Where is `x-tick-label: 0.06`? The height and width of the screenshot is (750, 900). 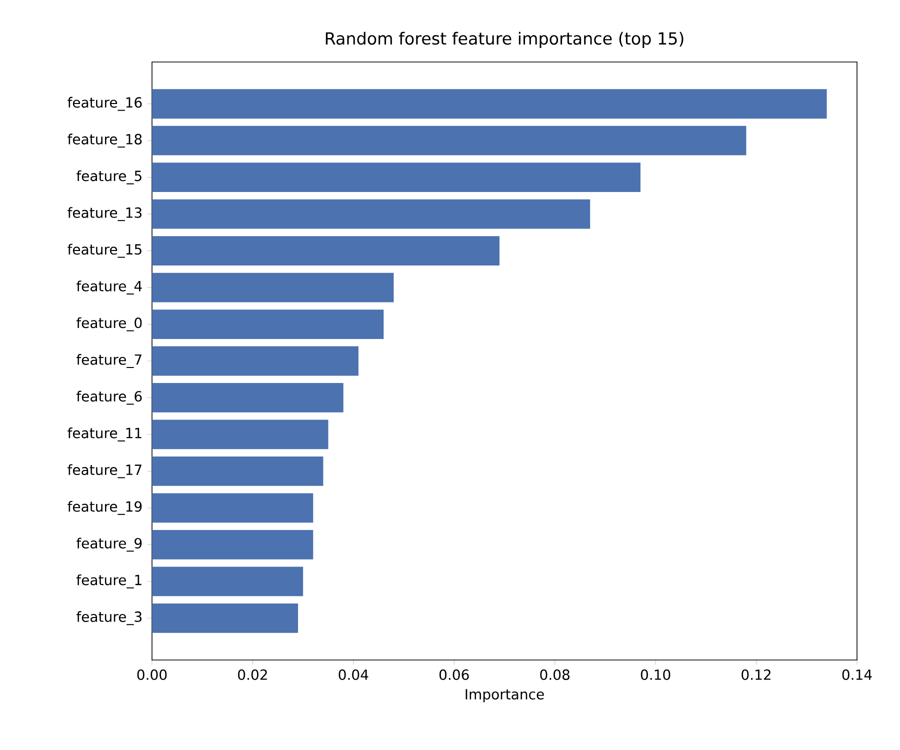
x-tick-label: 0.06 is located at coordinates (454, 674).